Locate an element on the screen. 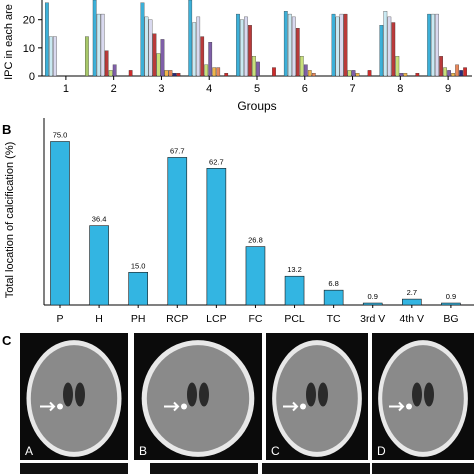 This screenshot has width=474, height=474. chart-b-data-label: 2.7 is located at coordinates (412, 292).